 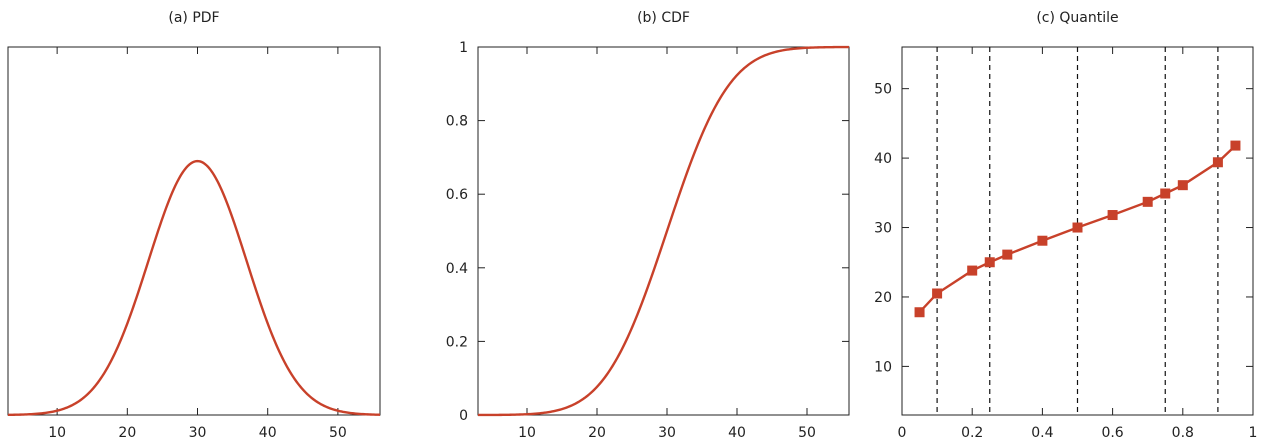 What do you see at coordinates (883, 90) in the screenshot?
I see `y-tick-label: 50` at bounding box center [883, 90].